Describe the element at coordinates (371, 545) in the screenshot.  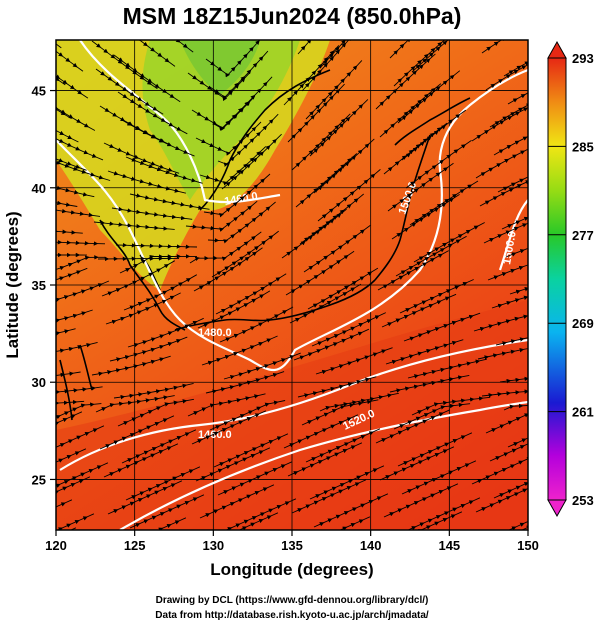
I see `x-tick-label: 140` at that location.